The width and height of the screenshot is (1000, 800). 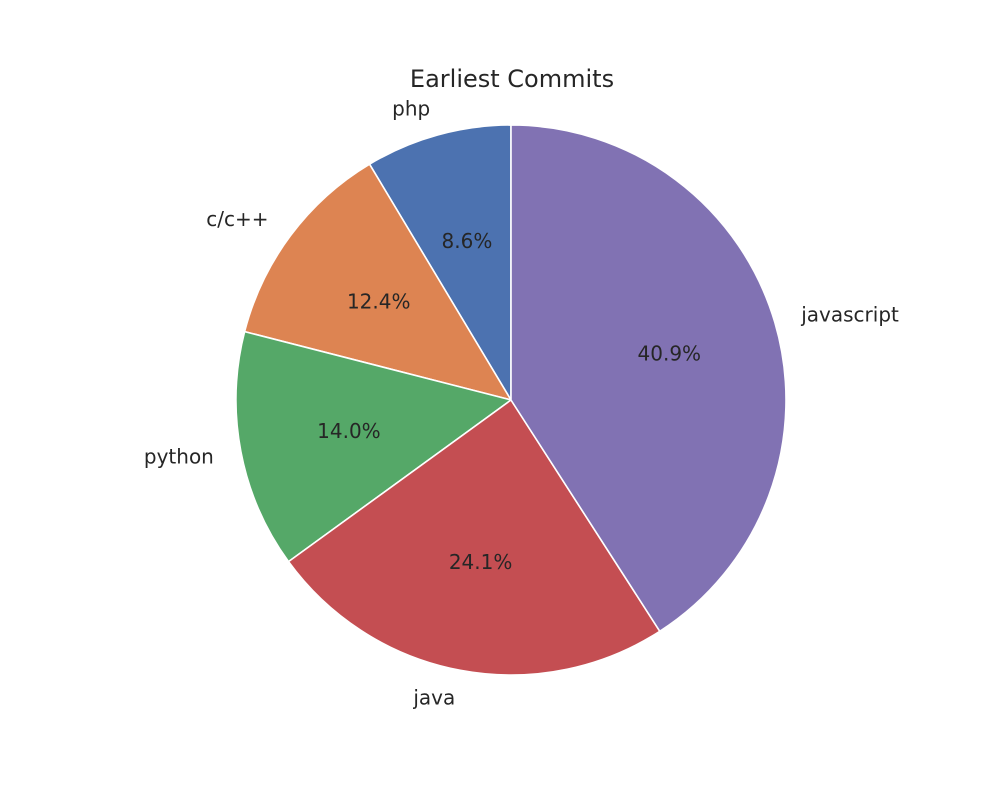 What do you see at coordinates (481, 562) in the screenshot?
I see `percent-label: 24.1%` at bounding box center [481, 562].